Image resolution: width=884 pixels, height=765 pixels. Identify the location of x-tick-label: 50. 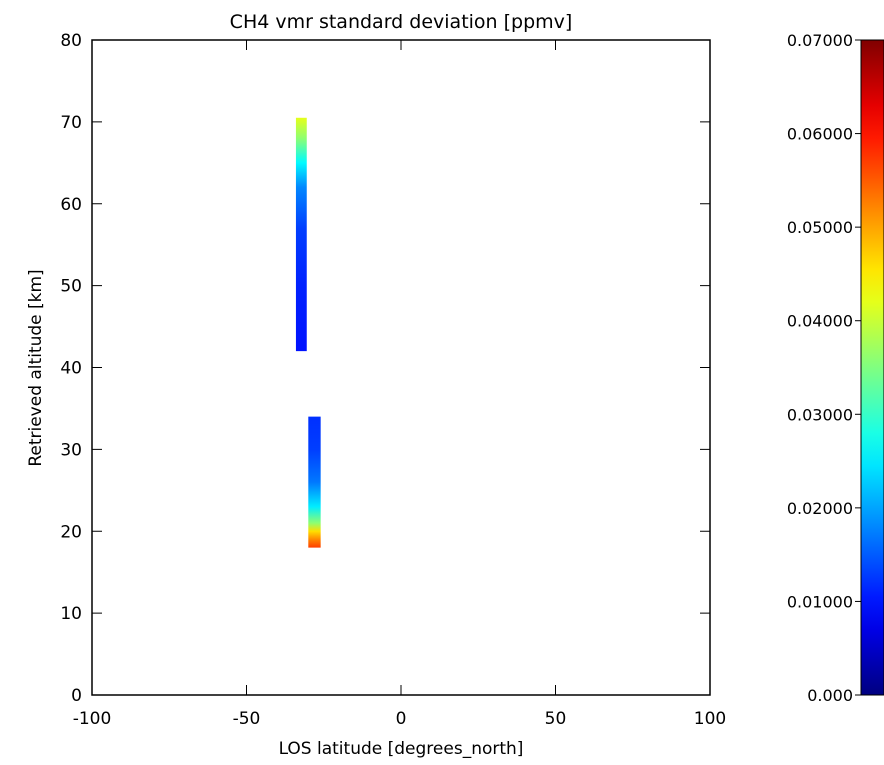
(556, 719).